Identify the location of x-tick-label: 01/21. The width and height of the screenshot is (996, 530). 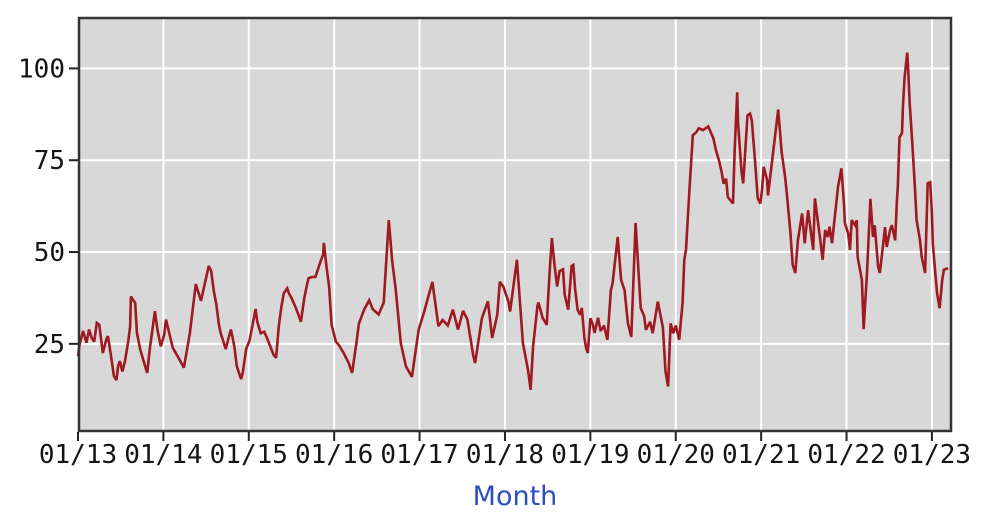
(761, 455).